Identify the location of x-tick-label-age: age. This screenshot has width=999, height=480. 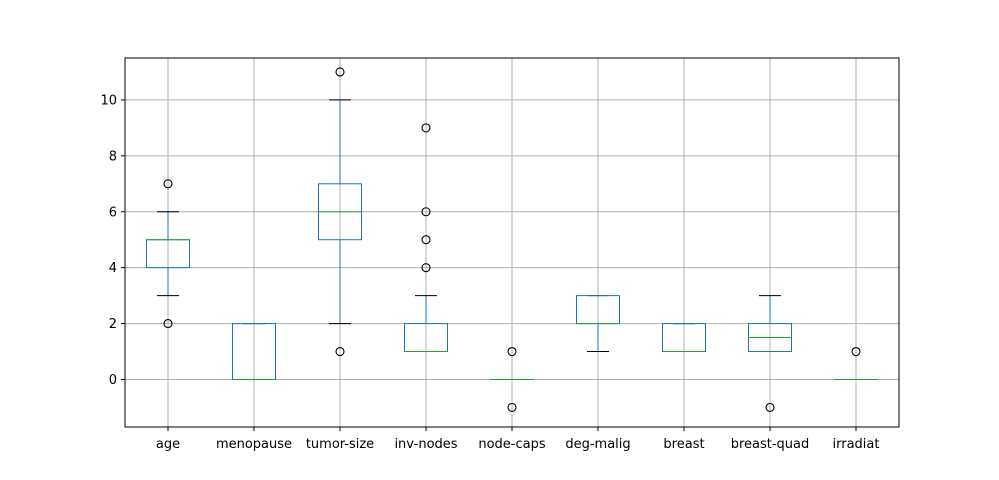
(168, 444).